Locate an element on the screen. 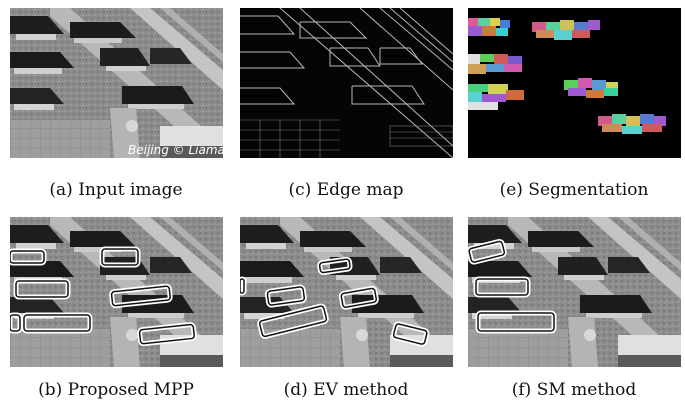  segmentation-image is located at coordinates (574, 83).